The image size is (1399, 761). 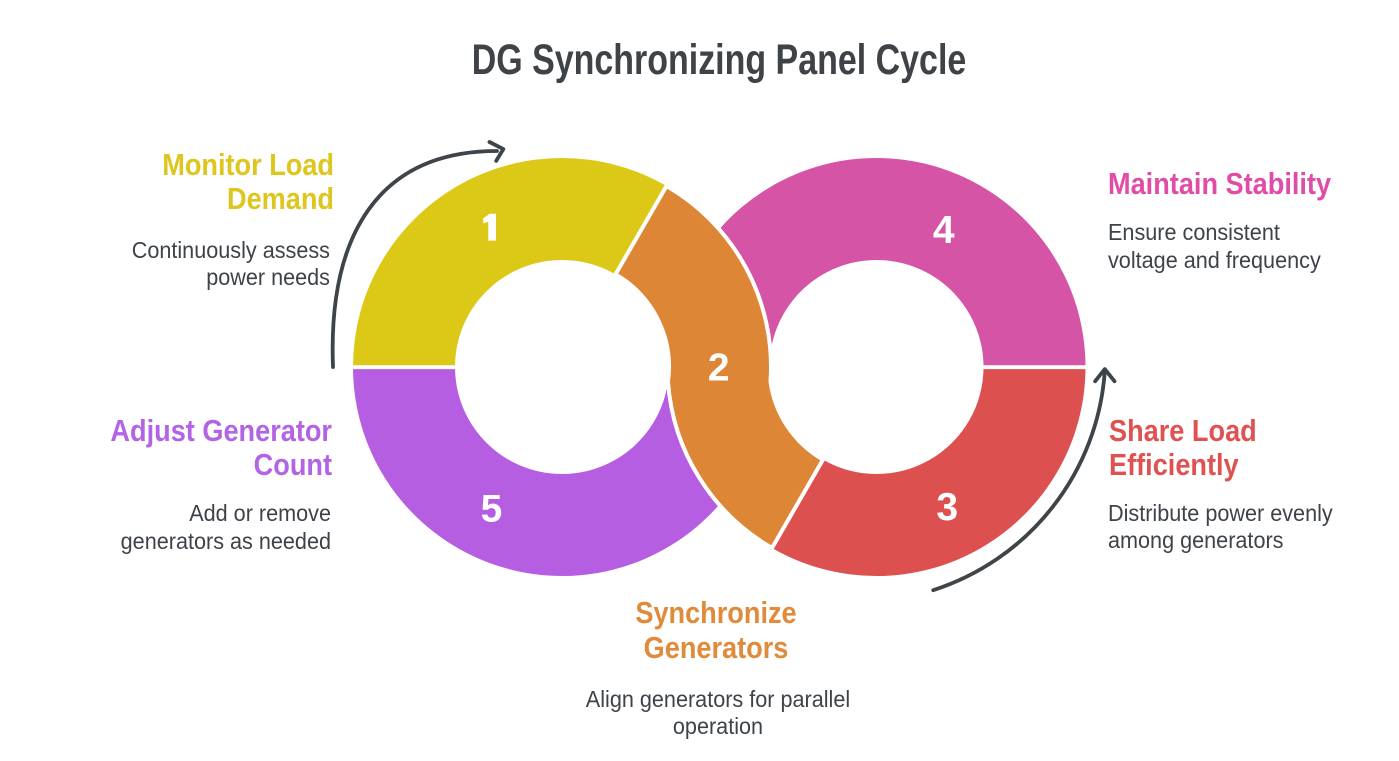 What do you see at coordinates (492, 508) in the screenshot?
I see `svg-text: 5` at bounding box center [492, 508].